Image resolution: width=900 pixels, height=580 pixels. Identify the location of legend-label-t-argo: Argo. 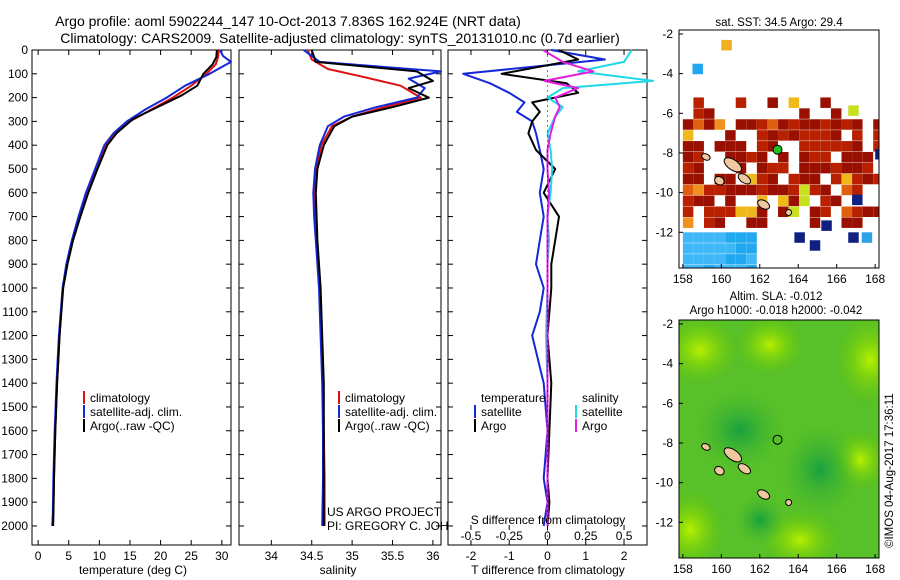
(494, 426).